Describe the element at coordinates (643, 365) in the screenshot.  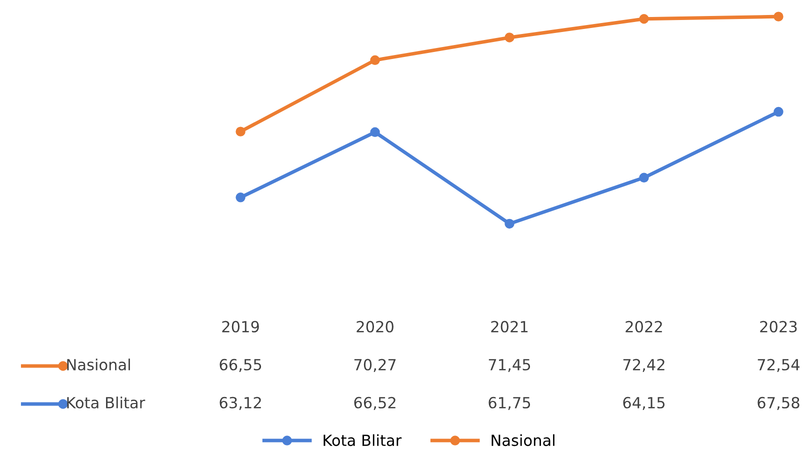
I see `data-label: 72,42` at that location.